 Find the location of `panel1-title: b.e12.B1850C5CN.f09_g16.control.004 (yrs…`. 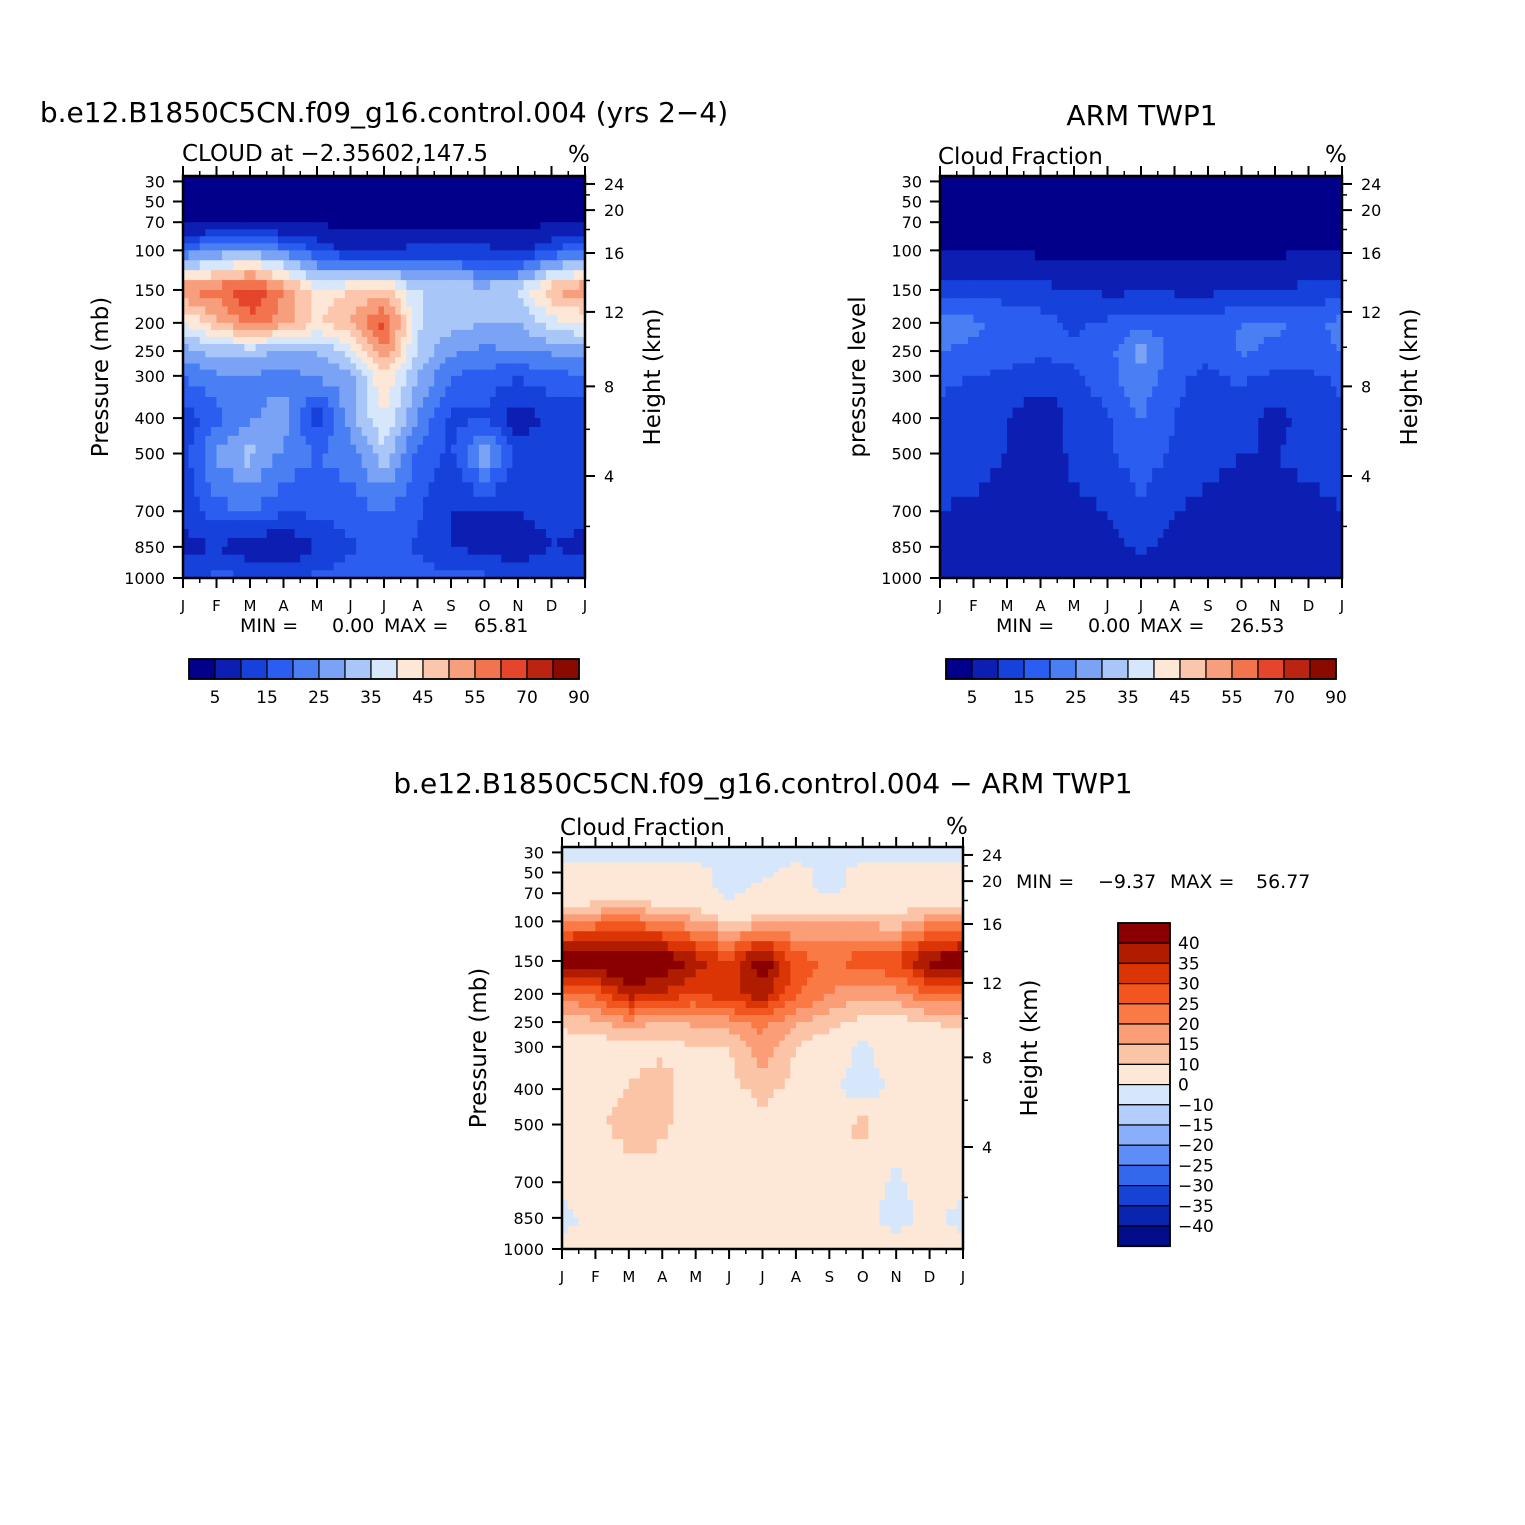

panel1-title: b.e12.B1850C5CN.f09_g16.control.004 (yrs… is located at coordinates (384, 112).